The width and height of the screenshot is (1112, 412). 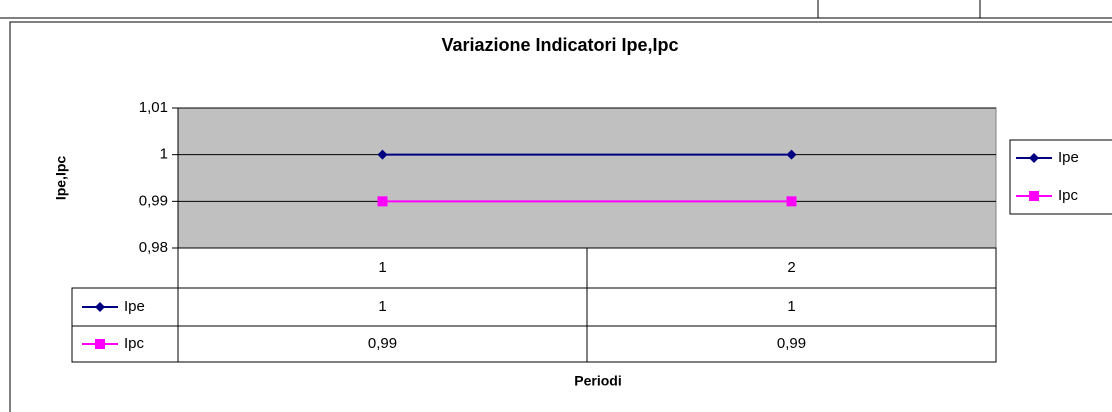 What do you see at coordinates (153, 200) in the screenshot?
I see `y-tick-label: 0,99` at bounding box center [153, 200].